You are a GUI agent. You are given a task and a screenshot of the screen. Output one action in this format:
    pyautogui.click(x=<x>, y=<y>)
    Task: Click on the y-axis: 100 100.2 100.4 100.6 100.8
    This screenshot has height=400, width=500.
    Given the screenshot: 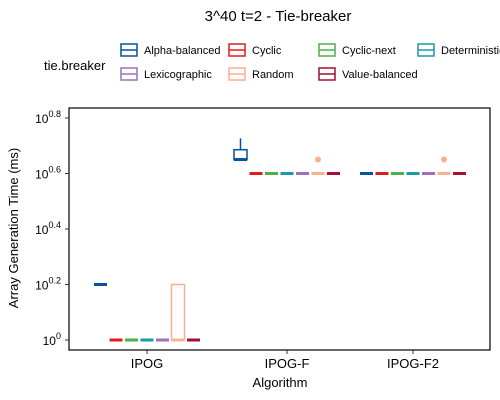 What is the action you would take?
    pyautogui.click(x=52, y=228)
    